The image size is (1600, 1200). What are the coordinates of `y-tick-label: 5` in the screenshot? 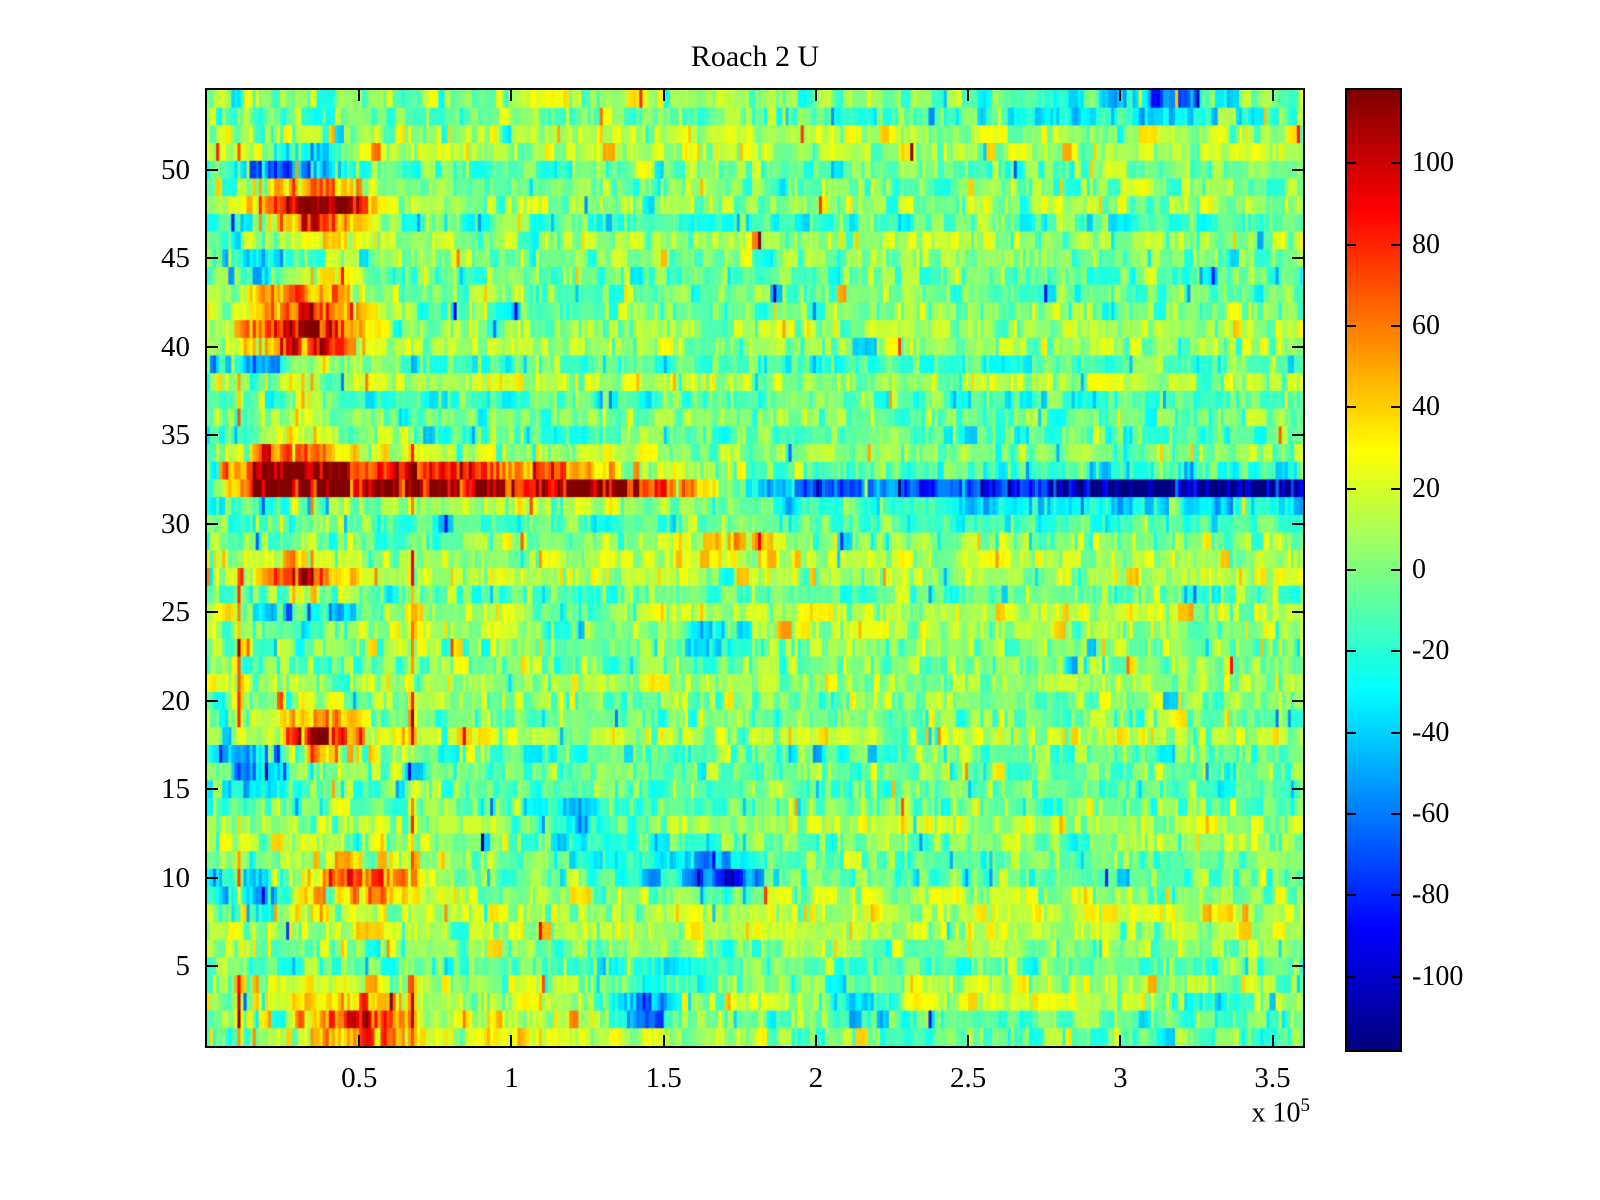 It's located at (183, 966).